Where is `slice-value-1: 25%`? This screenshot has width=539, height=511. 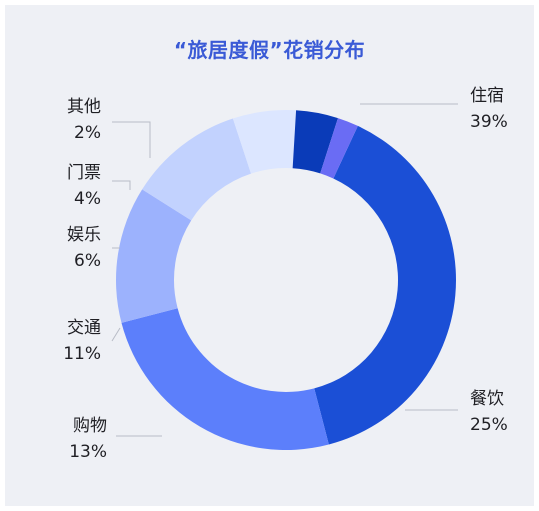 slice-value-1: 25% is located at coordinates (489, 425).